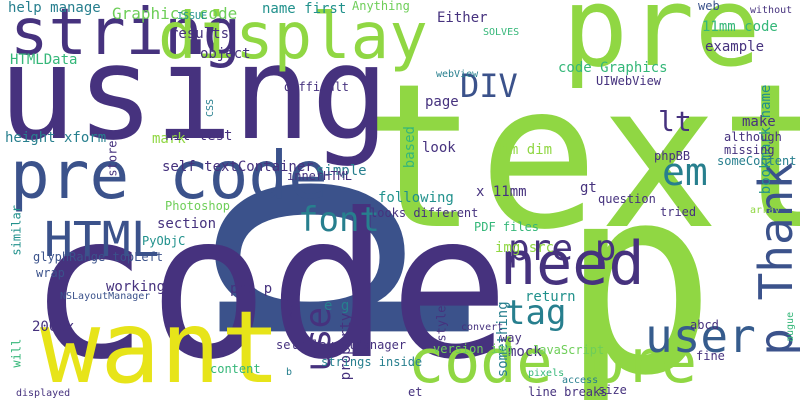 The height and width of the screenshot is (400, 800). What do you see at coordinates (462, 18) in the screenshot?
I see `word-either: Either` at bounding box center [462, 18].